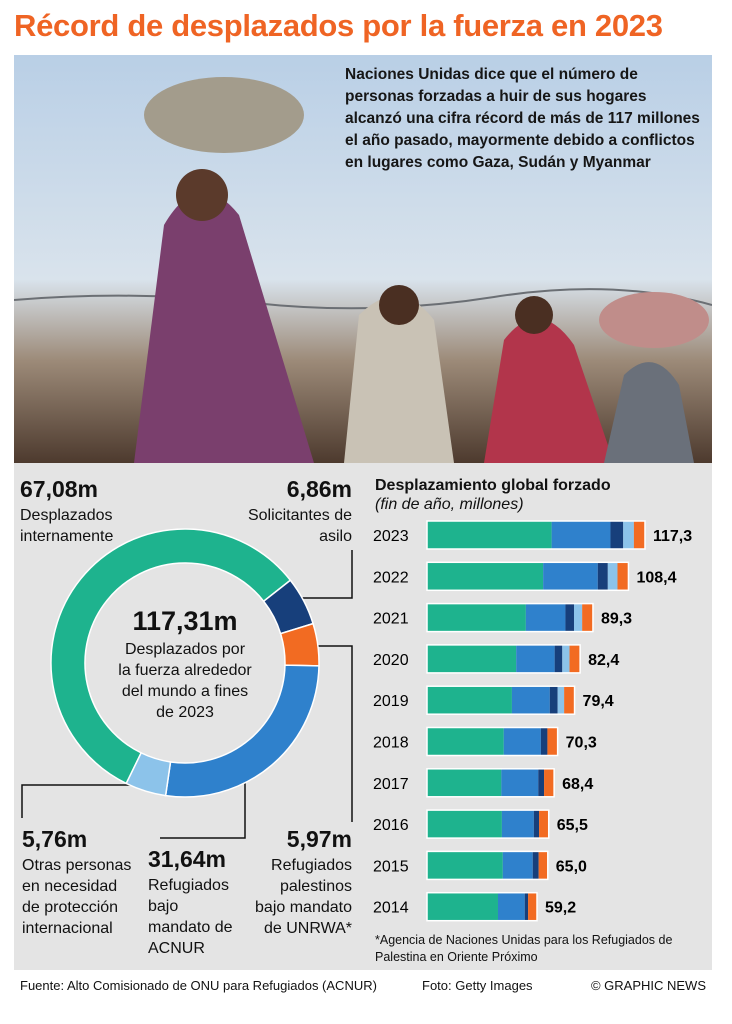 The width and height of the screenshot is (732, 1024). What do you see at coordinates (449, 504) in the screenshot?
I see `bar-chart-subtitle: (fin de año, millones)` at bounding box center [449, 504].